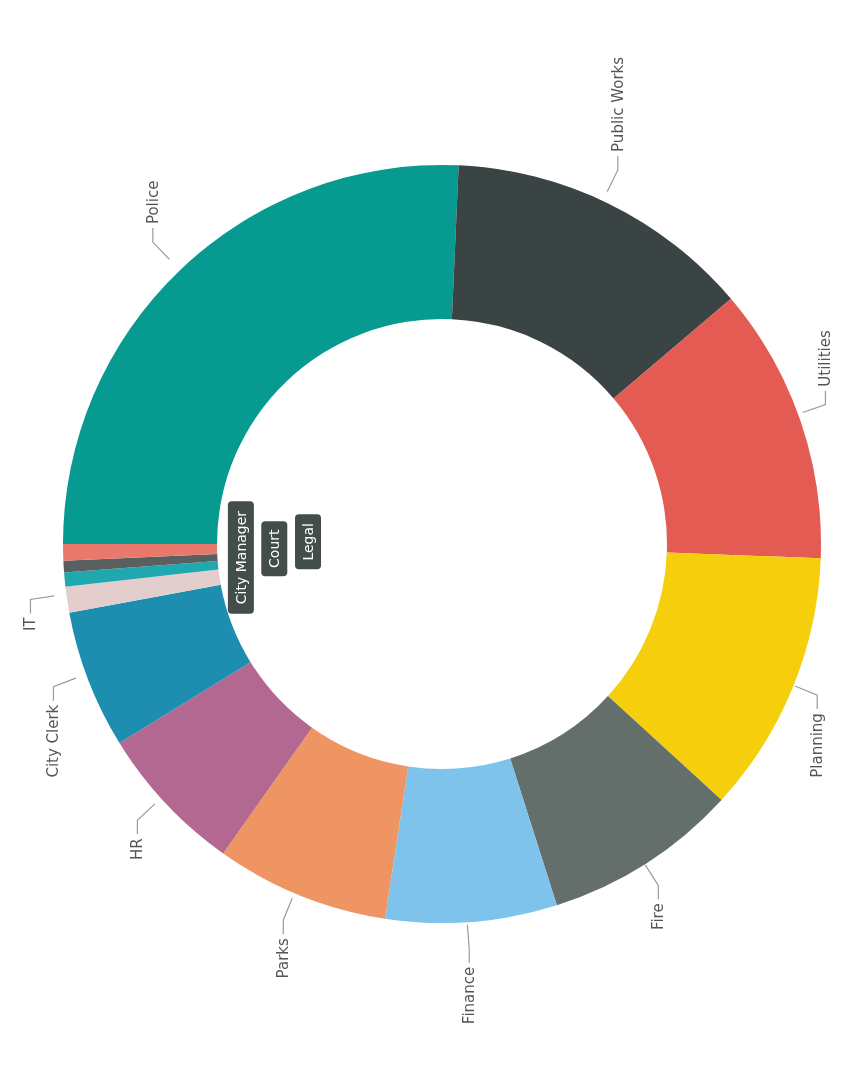 This screenshot has width=847, height=1078. What do you see at coordinates (617, 104) in the screenshot?
I see `slice-label: Public Works` at bounding box center [617, 104].